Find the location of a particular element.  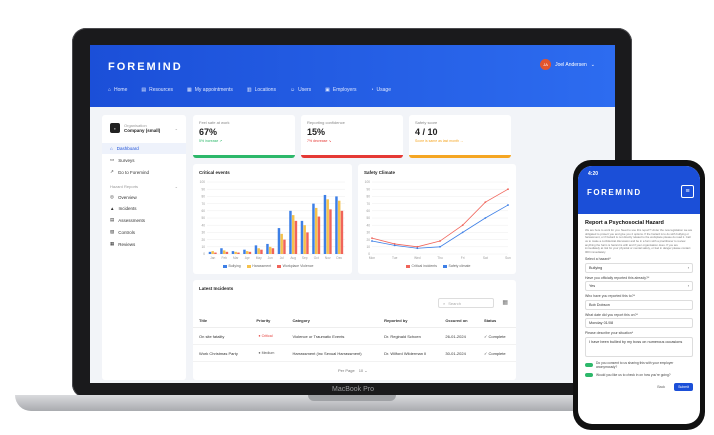

overview-icon: ◎ is located at coordinates (112, 196).